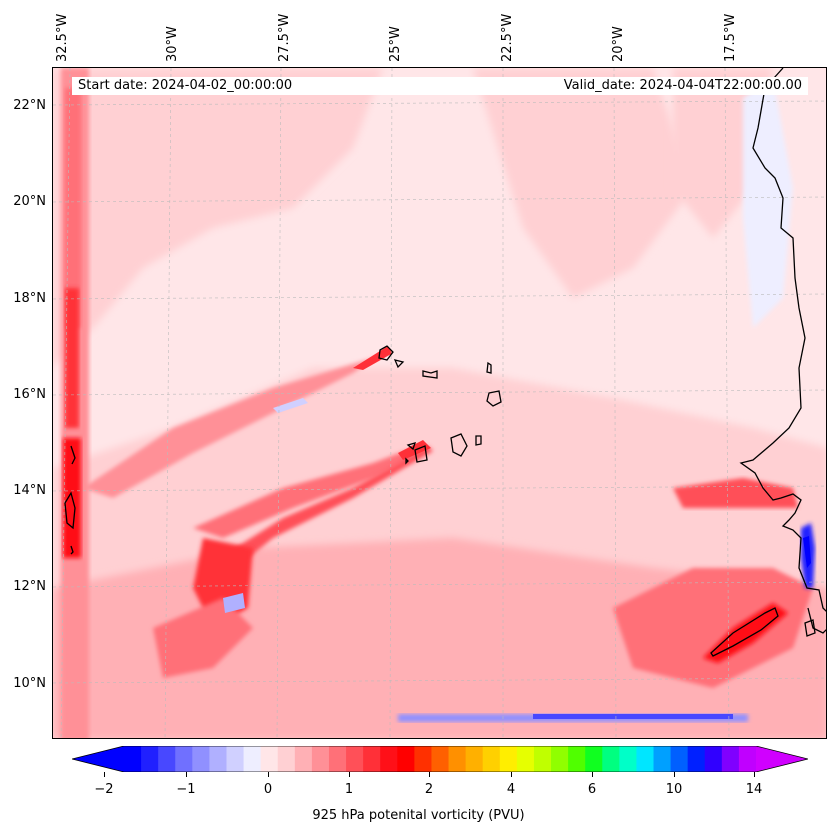 The height and width of the screenshot is (836, 837). I want to click on lat-label-10n: 10°N, so click(29, 683).